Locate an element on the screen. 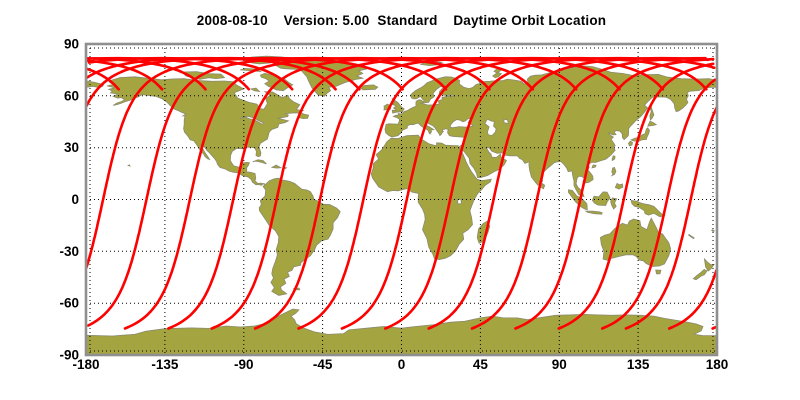  landmass-java is located at coordinates (593, 212).